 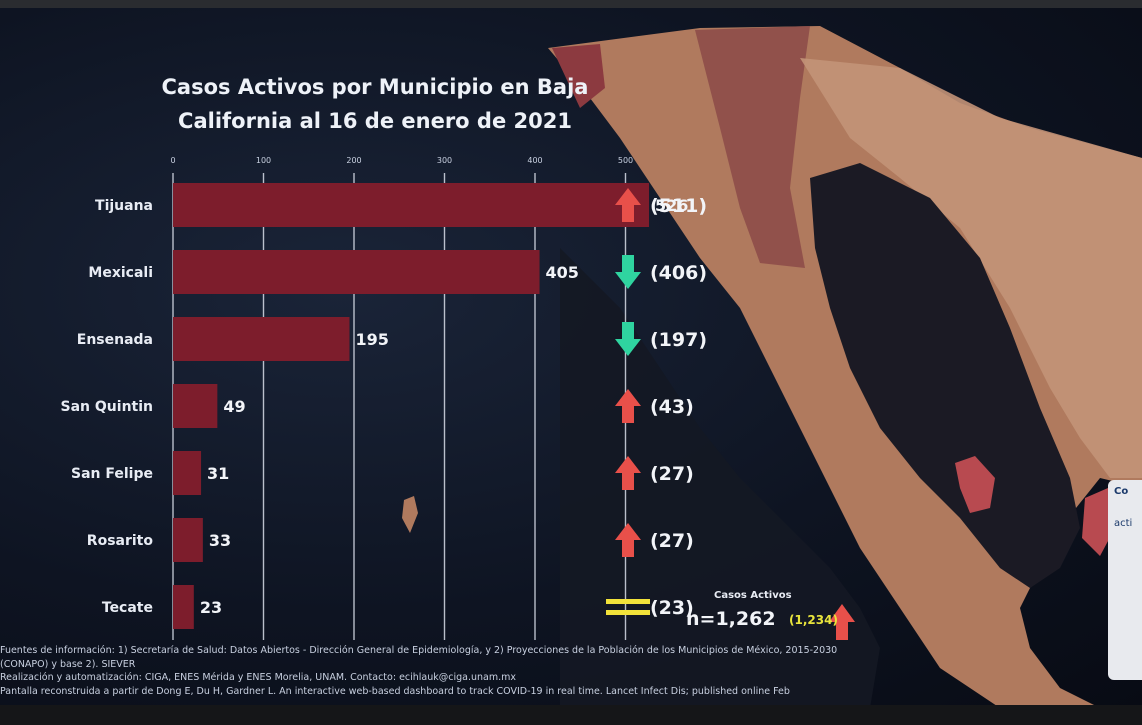 What do you see at coordinates (375, 87) in the screenshot?
I see `chart-title-line-1: Casos Activos por Municipio en Baja` at bounding box center [375, 87].